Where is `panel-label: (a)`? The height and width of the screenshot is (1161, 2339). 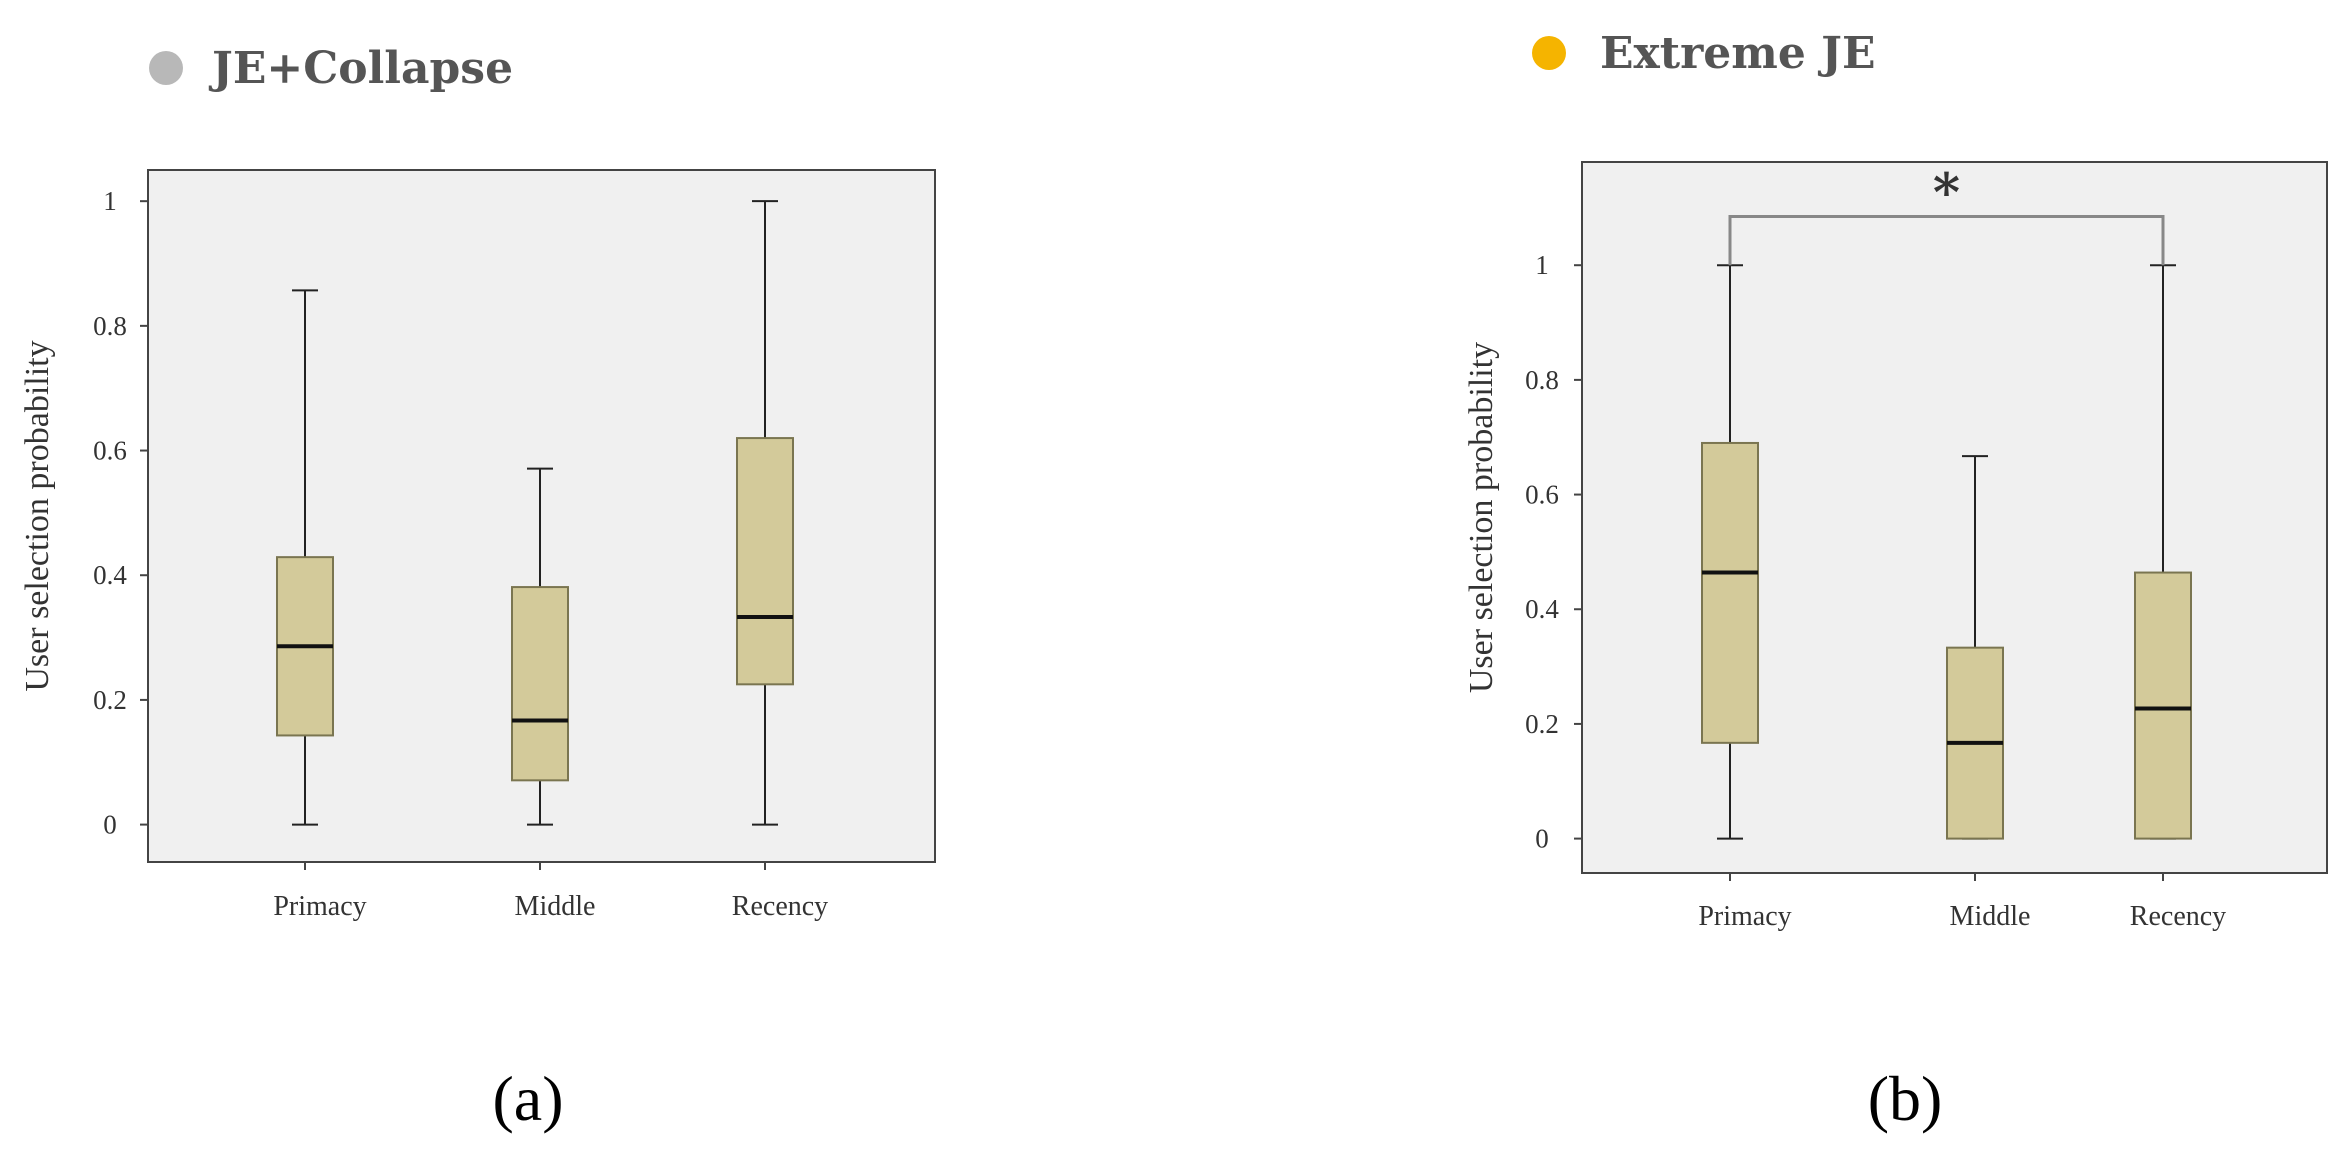
panel-label: (a) is located at coordinates (527, 1098).